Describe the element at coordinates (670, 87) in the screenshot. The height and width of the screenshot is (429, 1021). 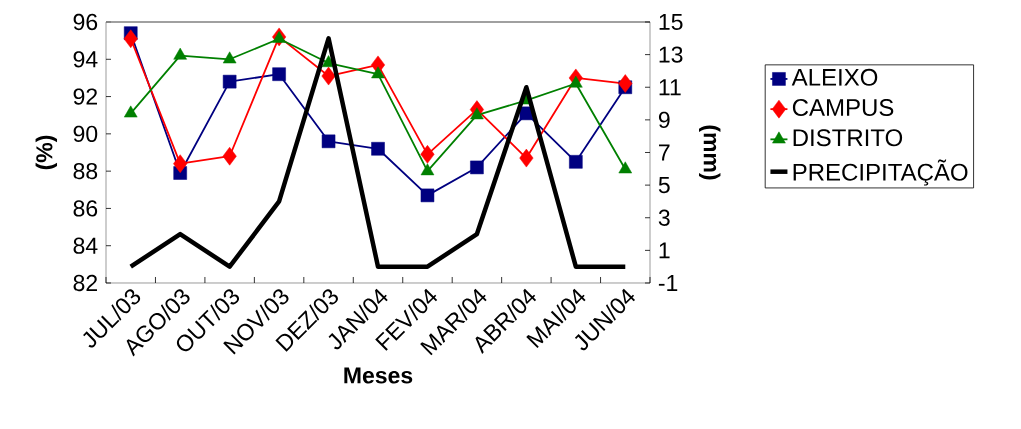
I see `y2-tick-label: 11` at that location.